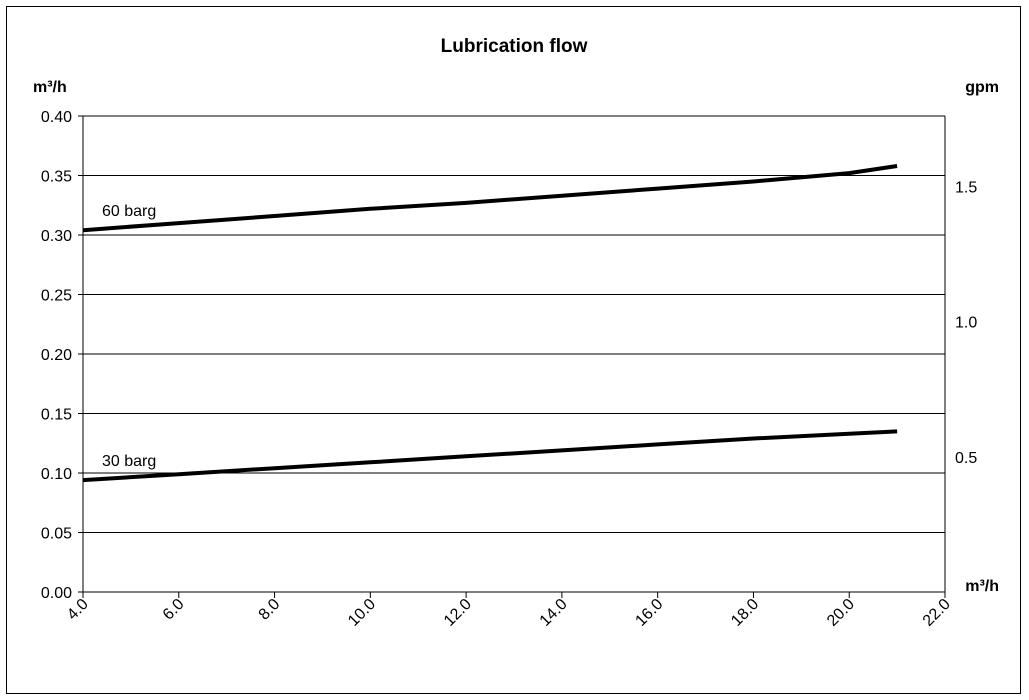 The height and width of the screenshot is (700, 1029). What do you see at coordinates (458, 613) in the screenshot?
I see `x-tick-label-4: 12.0` at bounding box center [458, 613].